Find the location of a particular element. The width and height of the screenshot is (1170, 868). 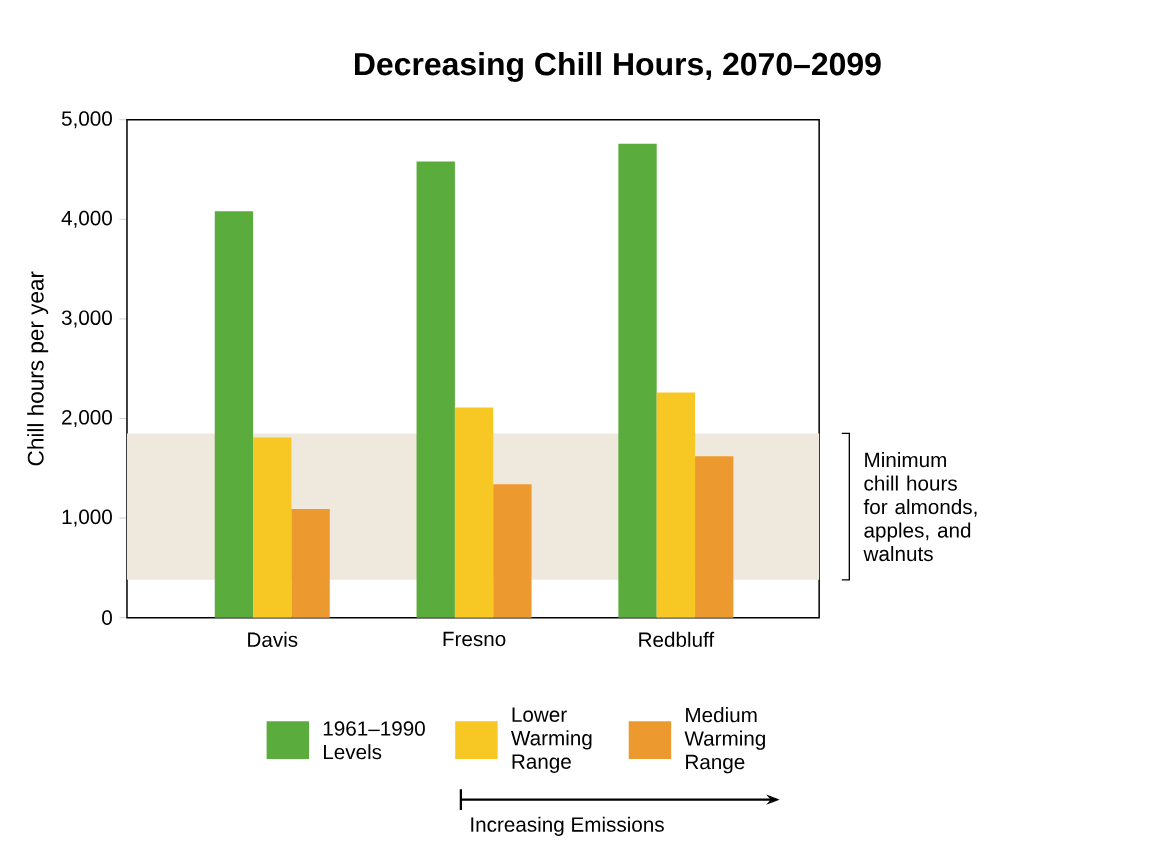

y-tick-label: 2,000 is located at coordinates (87, 418).